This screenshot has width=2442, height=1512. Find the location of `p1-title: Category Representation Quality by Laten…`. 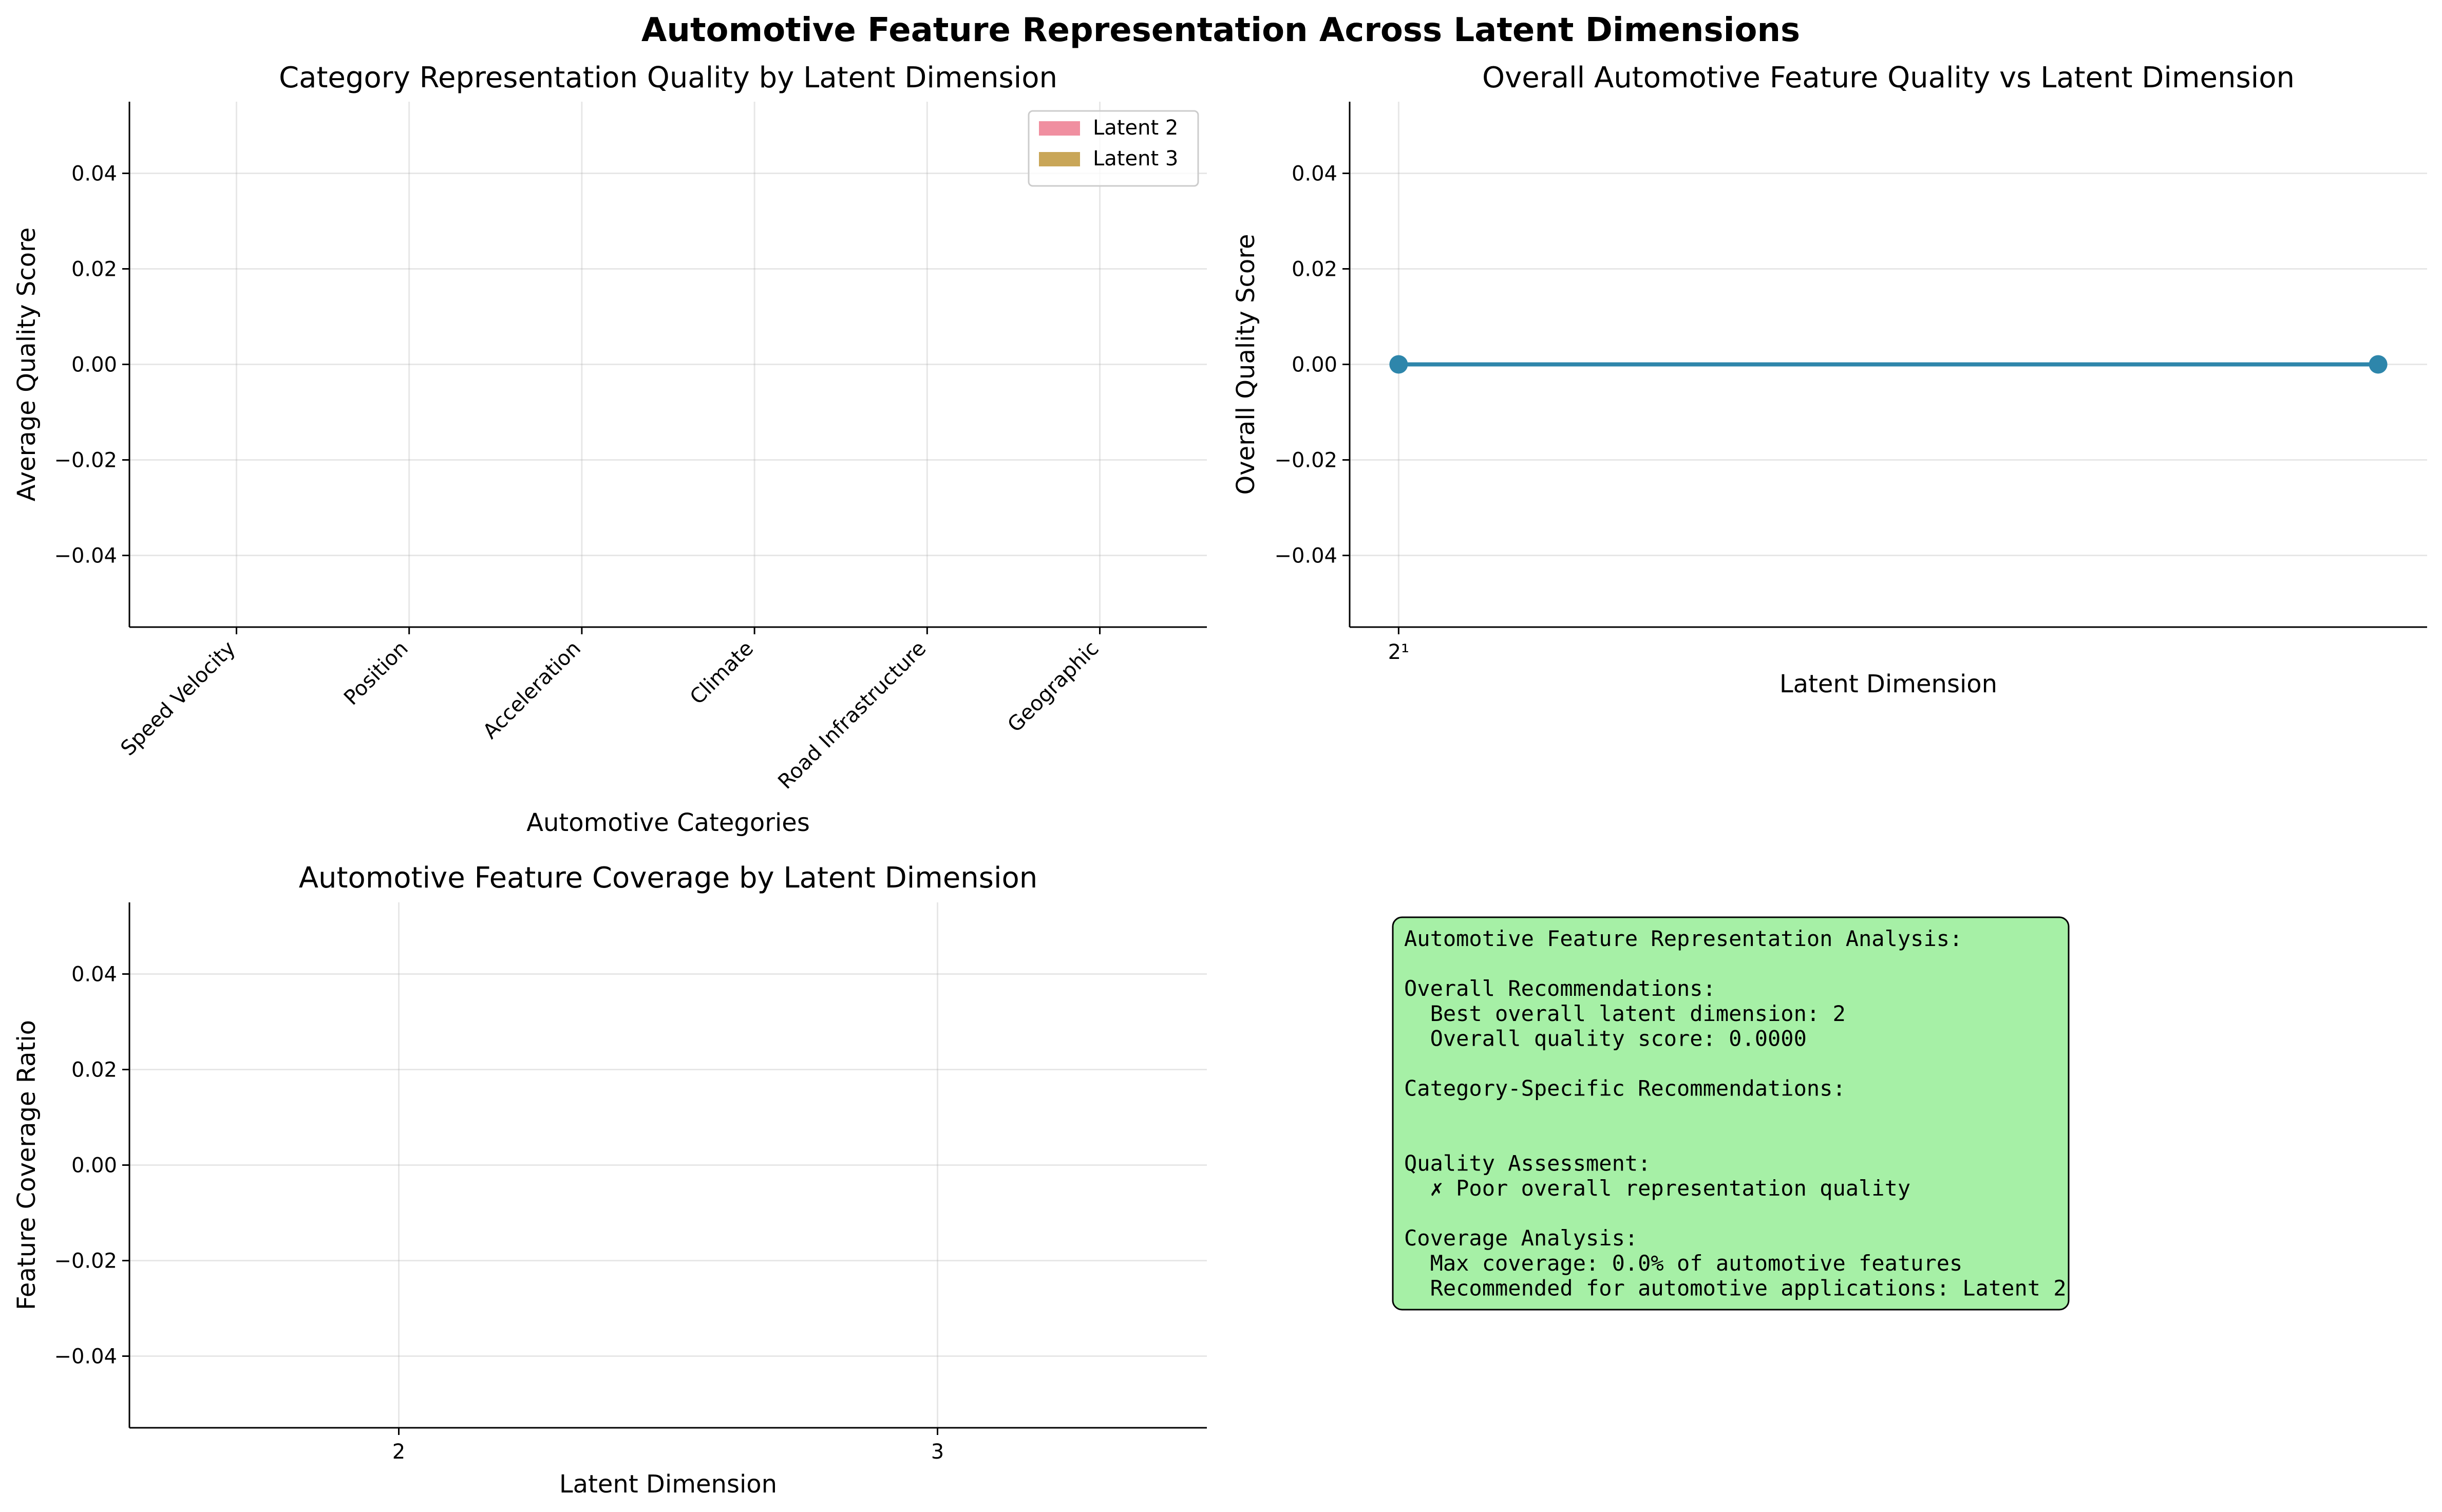

p1-title: Category Representation Quality by Laten… is located at coordinates (668, 77).